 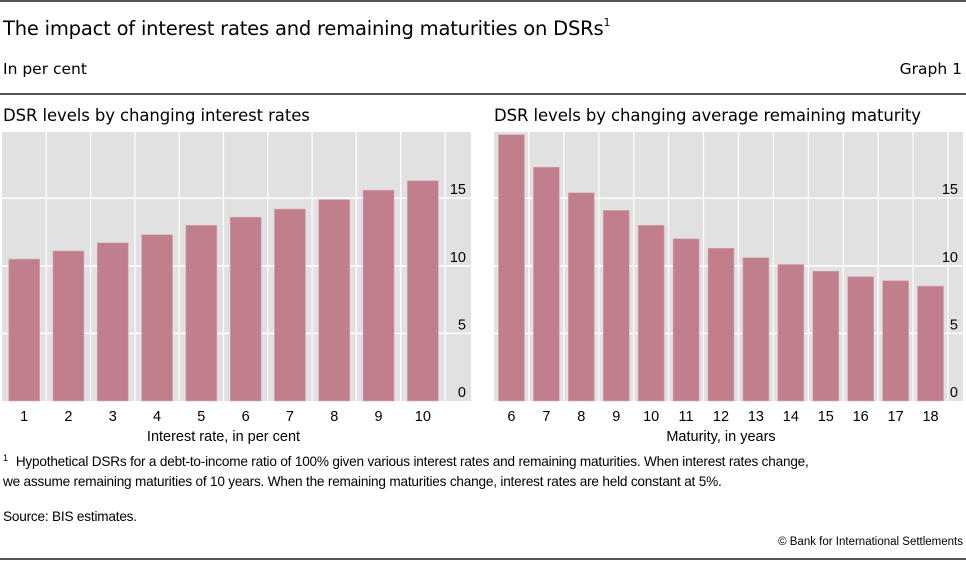 I want to click on graph-number: Graph 1, so click(x=930, y=69).